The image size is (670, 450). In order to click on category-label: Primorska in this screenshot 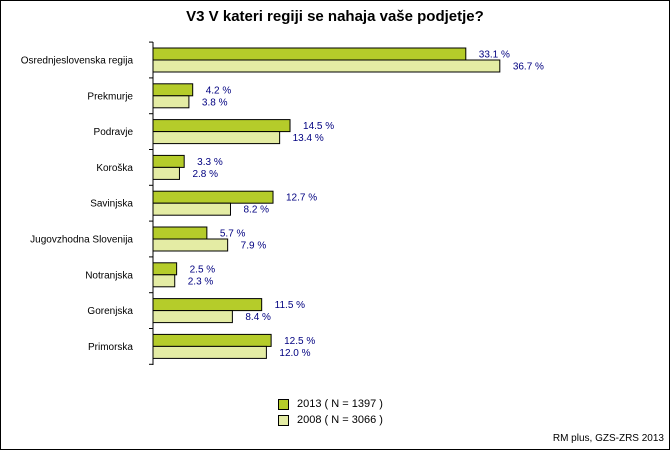, I will do `click(110, 347)`.